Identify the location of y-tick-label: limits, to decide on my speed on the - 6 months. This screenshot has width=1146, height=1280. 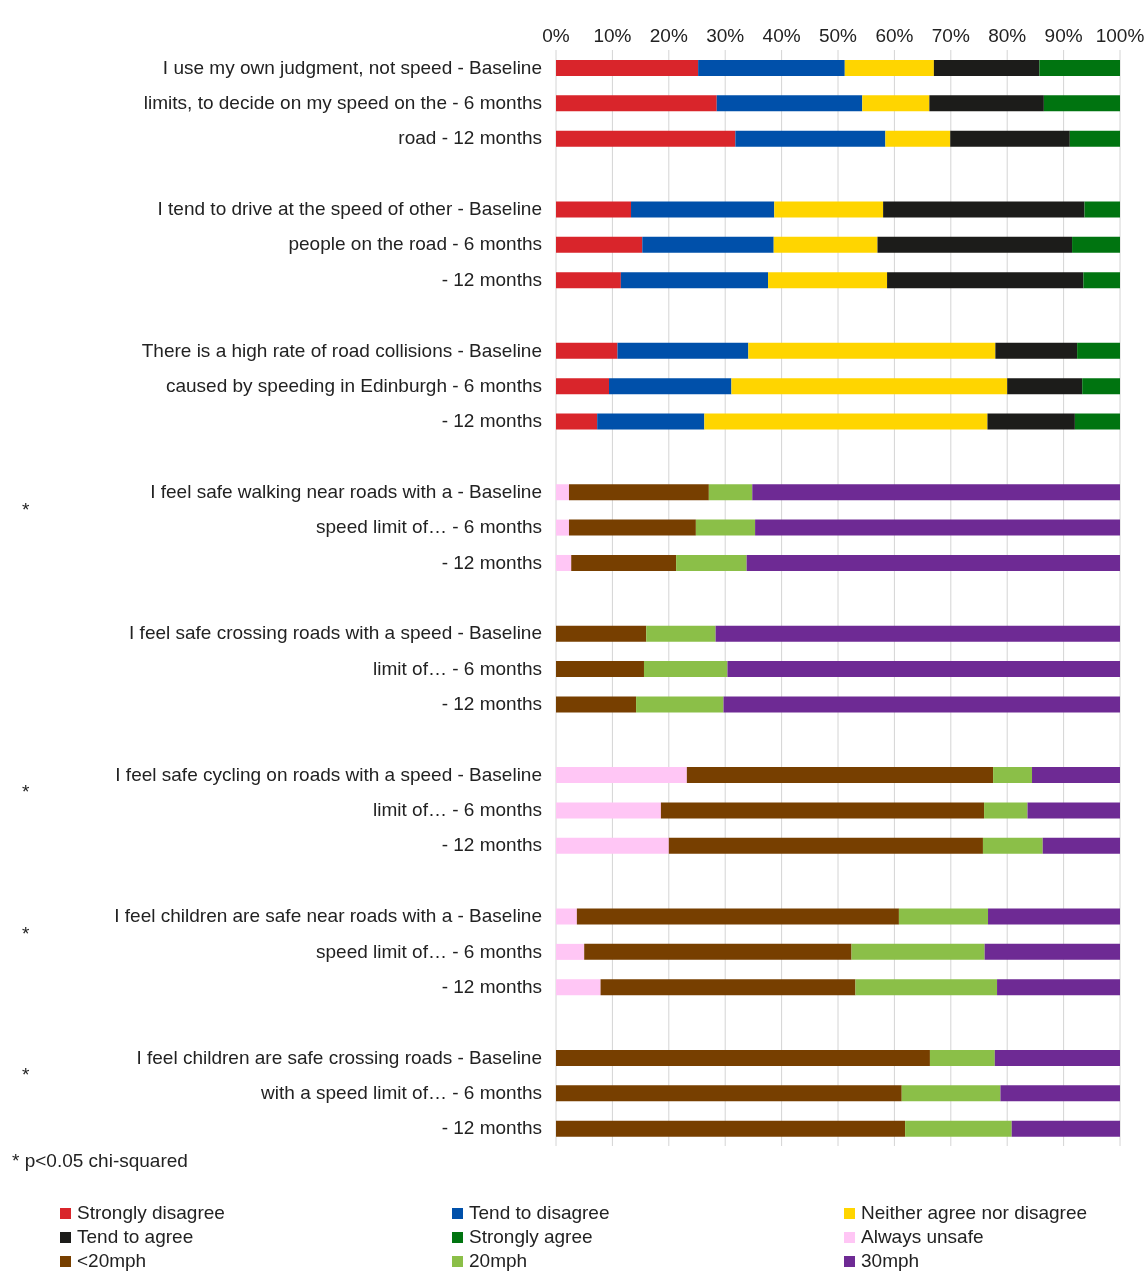
(342, 103).